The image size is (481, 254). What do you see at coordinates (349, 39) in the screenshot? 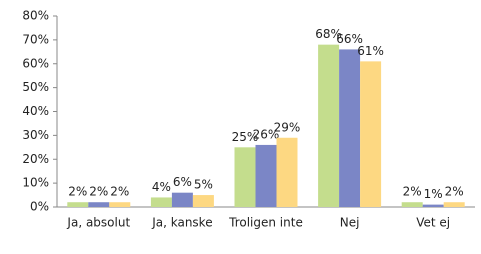
I see `value-label: 66%` at bounding box center [349, 39].